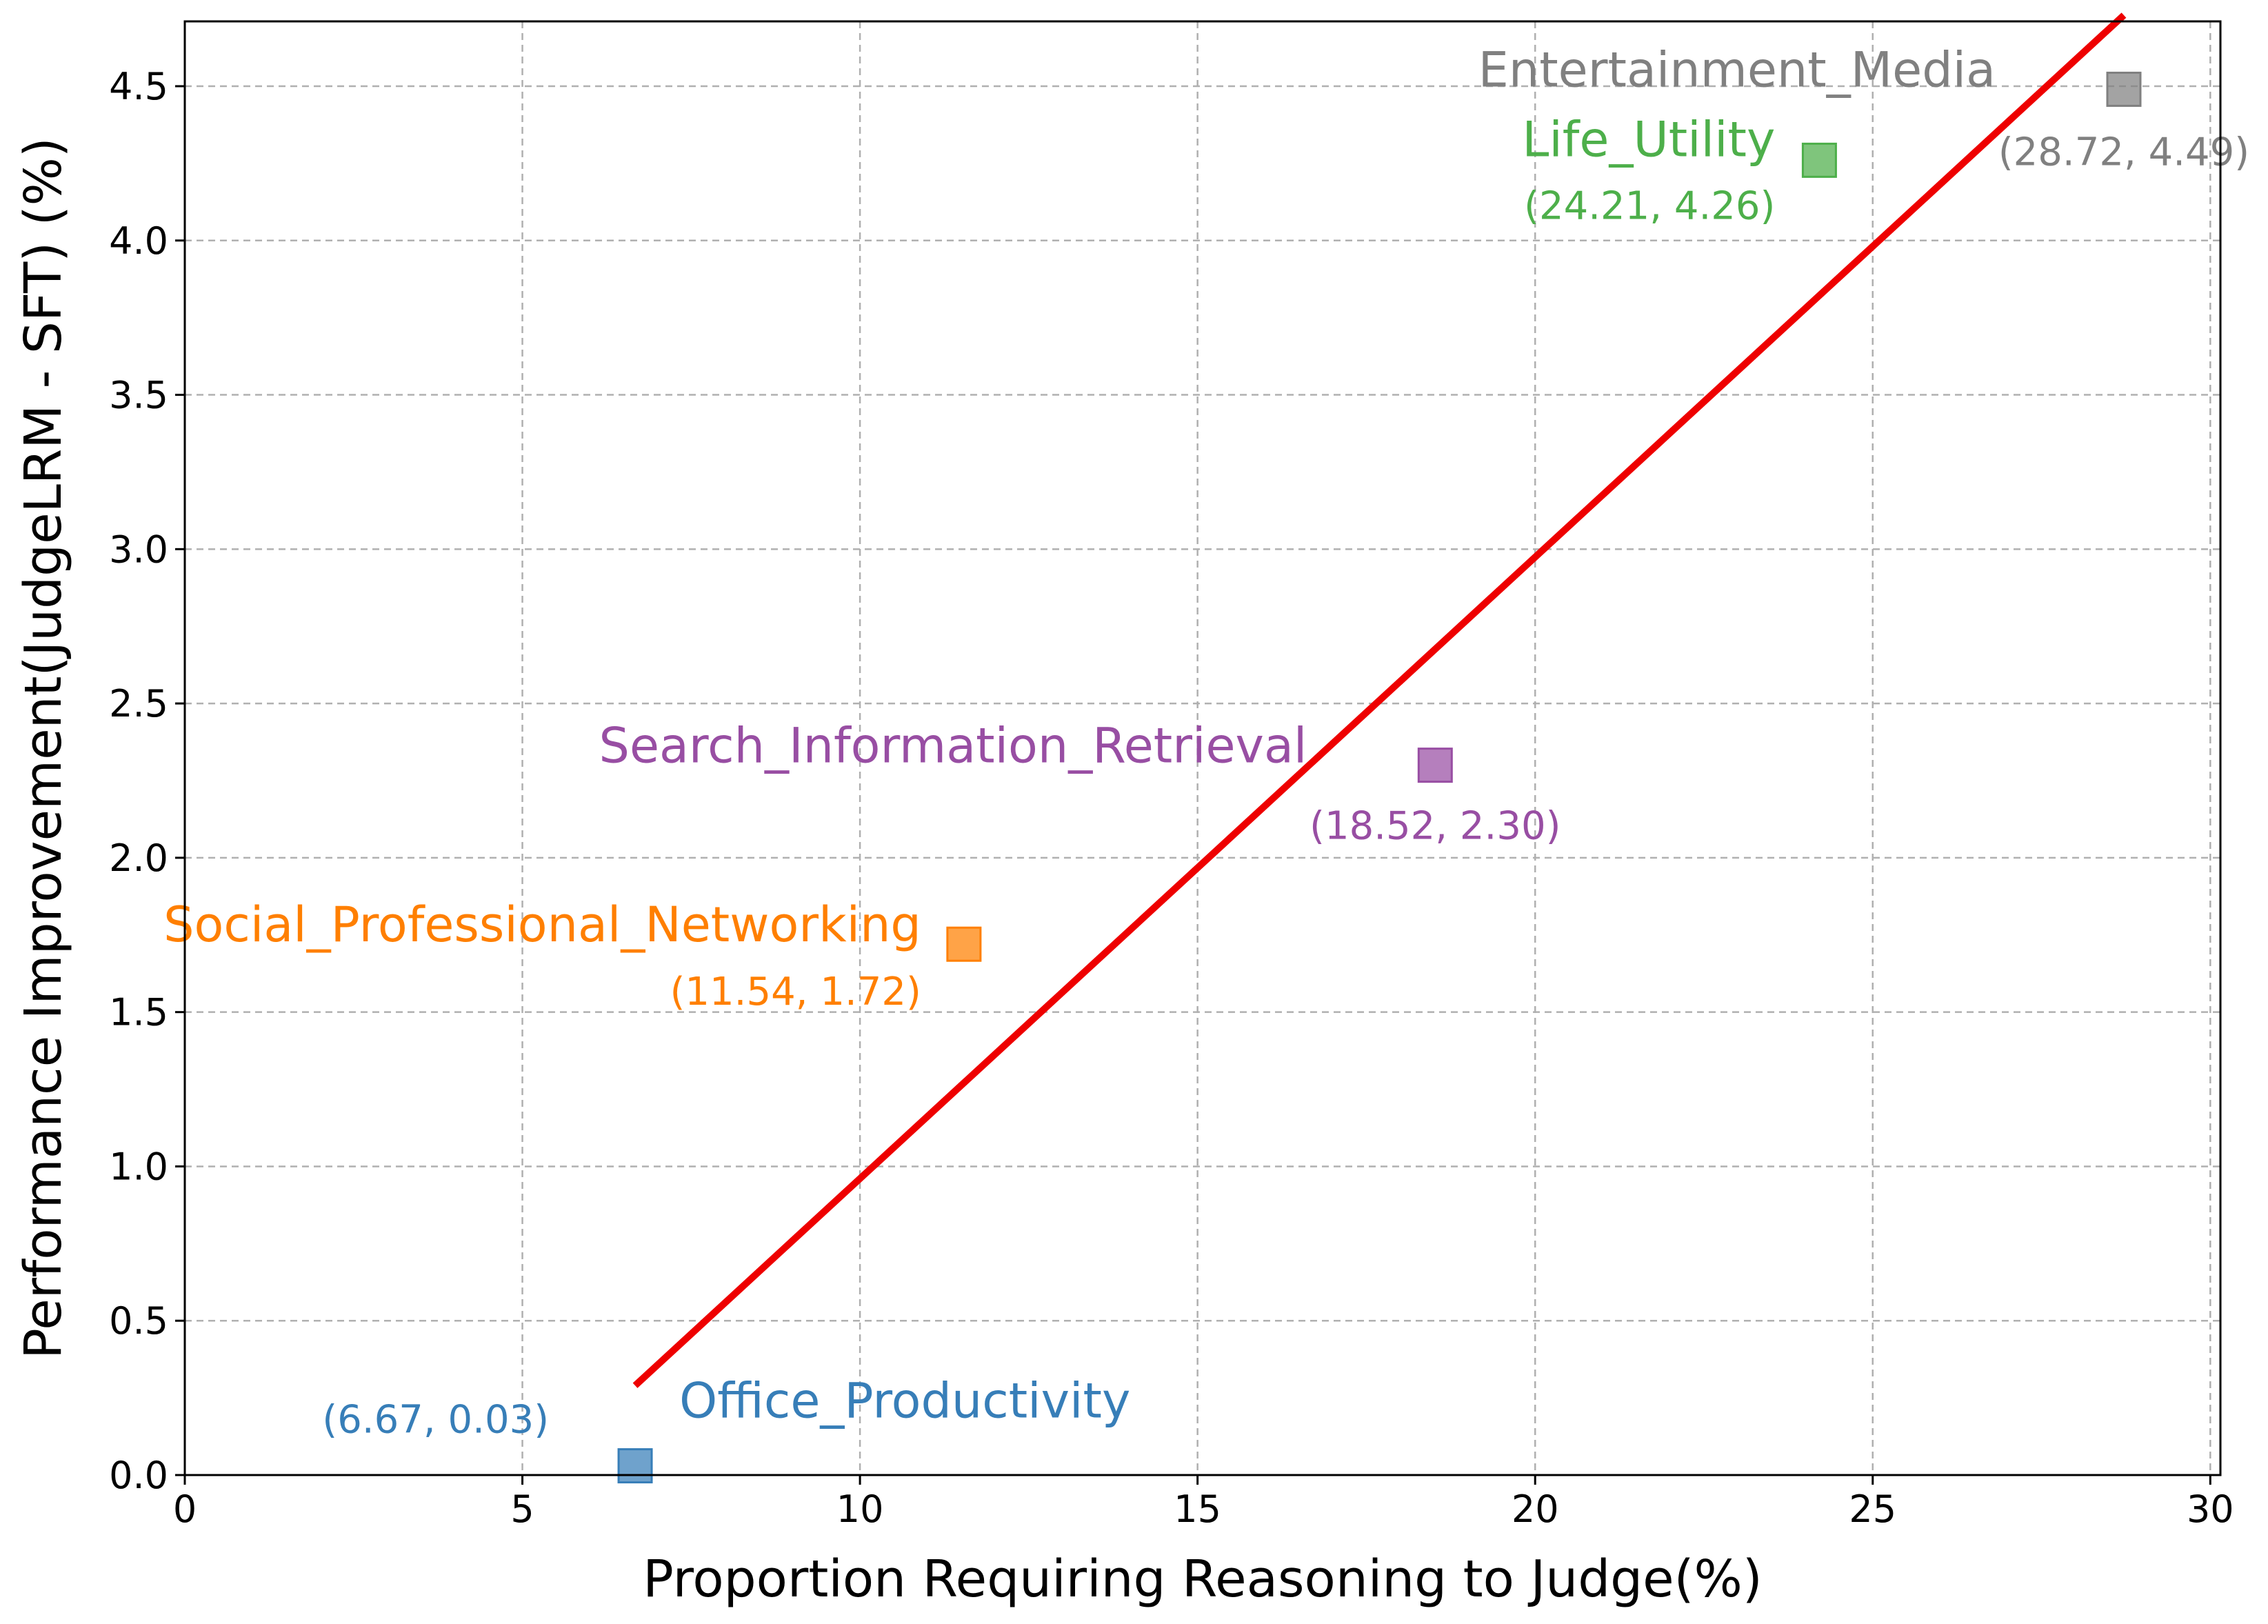 Image resolution: width=2268 pixels, height=1624 pixels. Describe the element at coordinates (138, 1475) in the screenshot. I see `y-tick-label: 0.0` at that location.